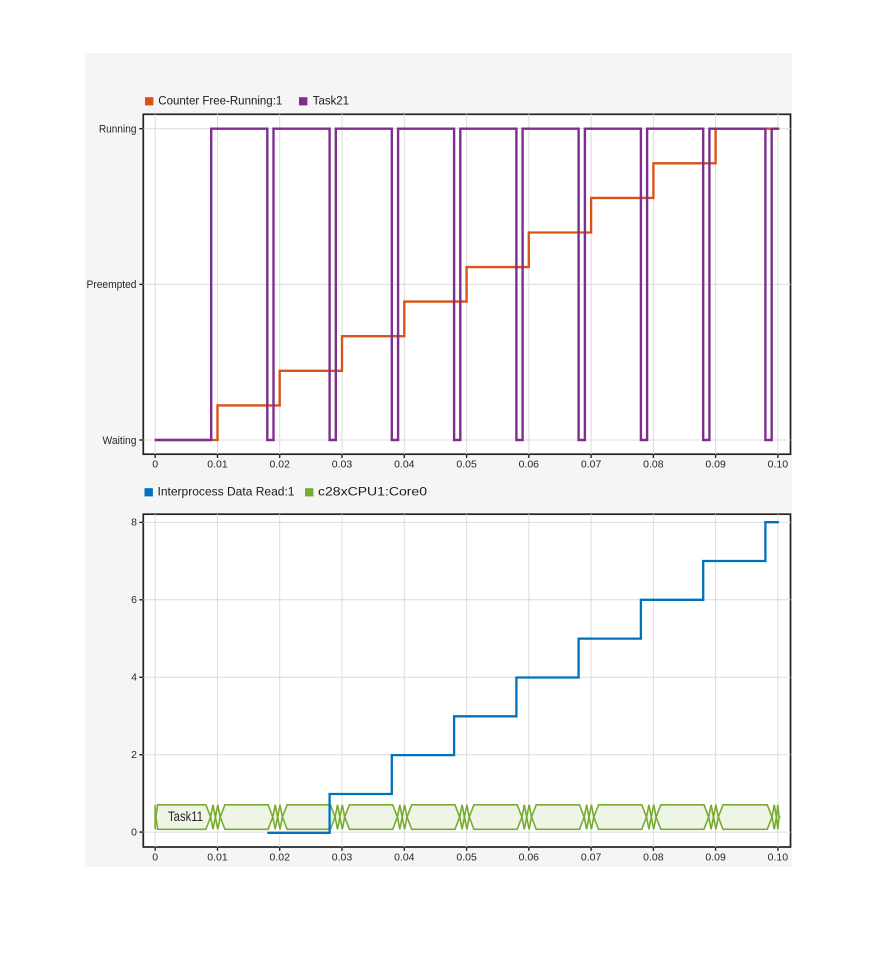  What do you see at coordinates (331, 101) in the screenshot?
I see `svg-text: Task21` at bounding box center [331, 101].